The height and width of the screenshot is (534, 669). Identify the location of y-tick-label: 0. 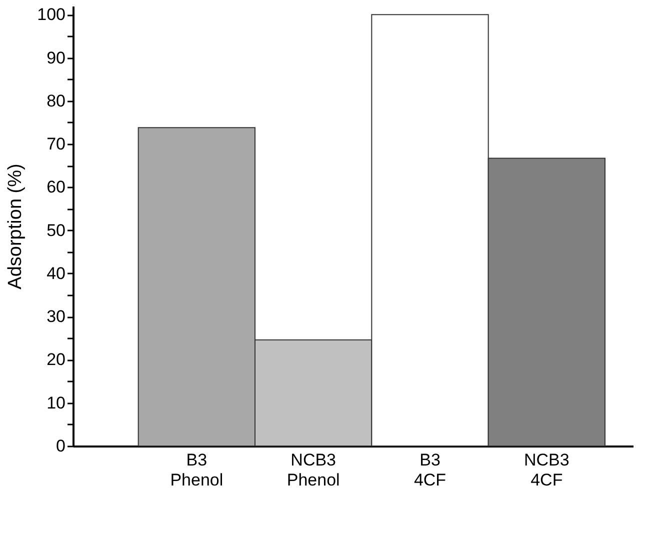
(61, 446).